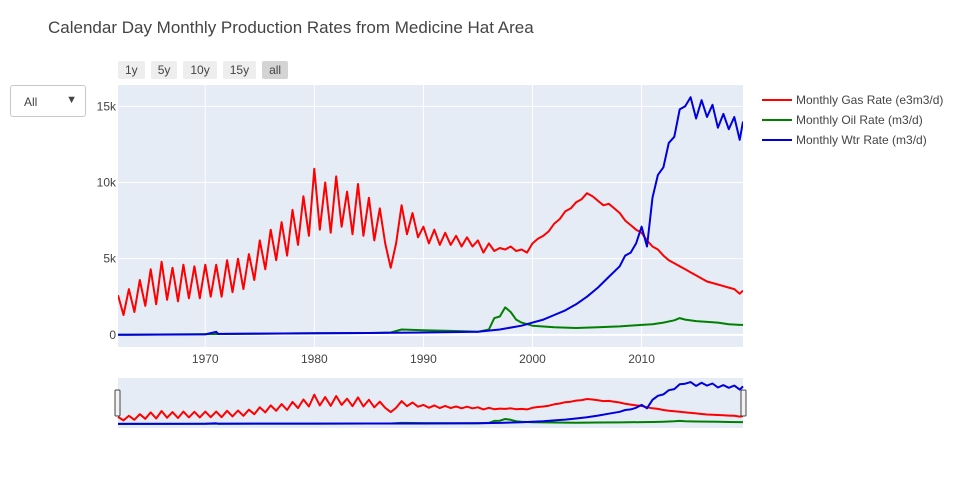 This screenshot has height=479, width=977. I want to click on chevron-down-icon: ▼, so click(71, 100).